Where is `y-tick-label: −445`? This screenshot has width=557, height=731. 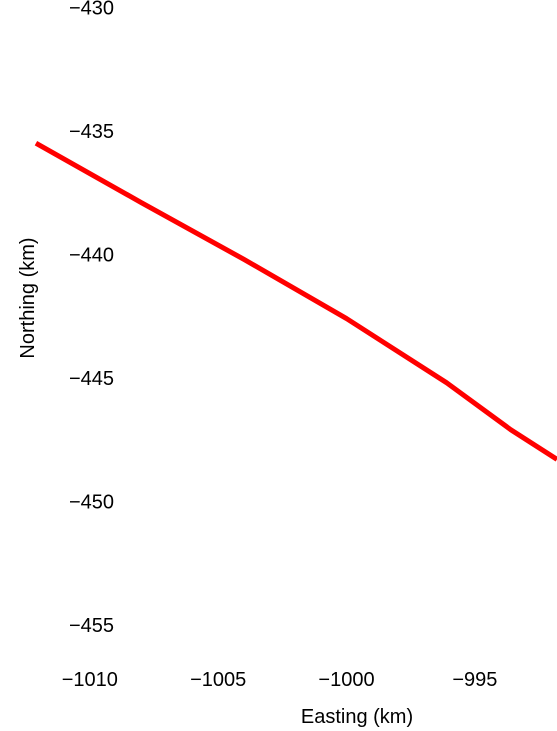 y-tick-label: −445 is located at coordinates (91, 379).